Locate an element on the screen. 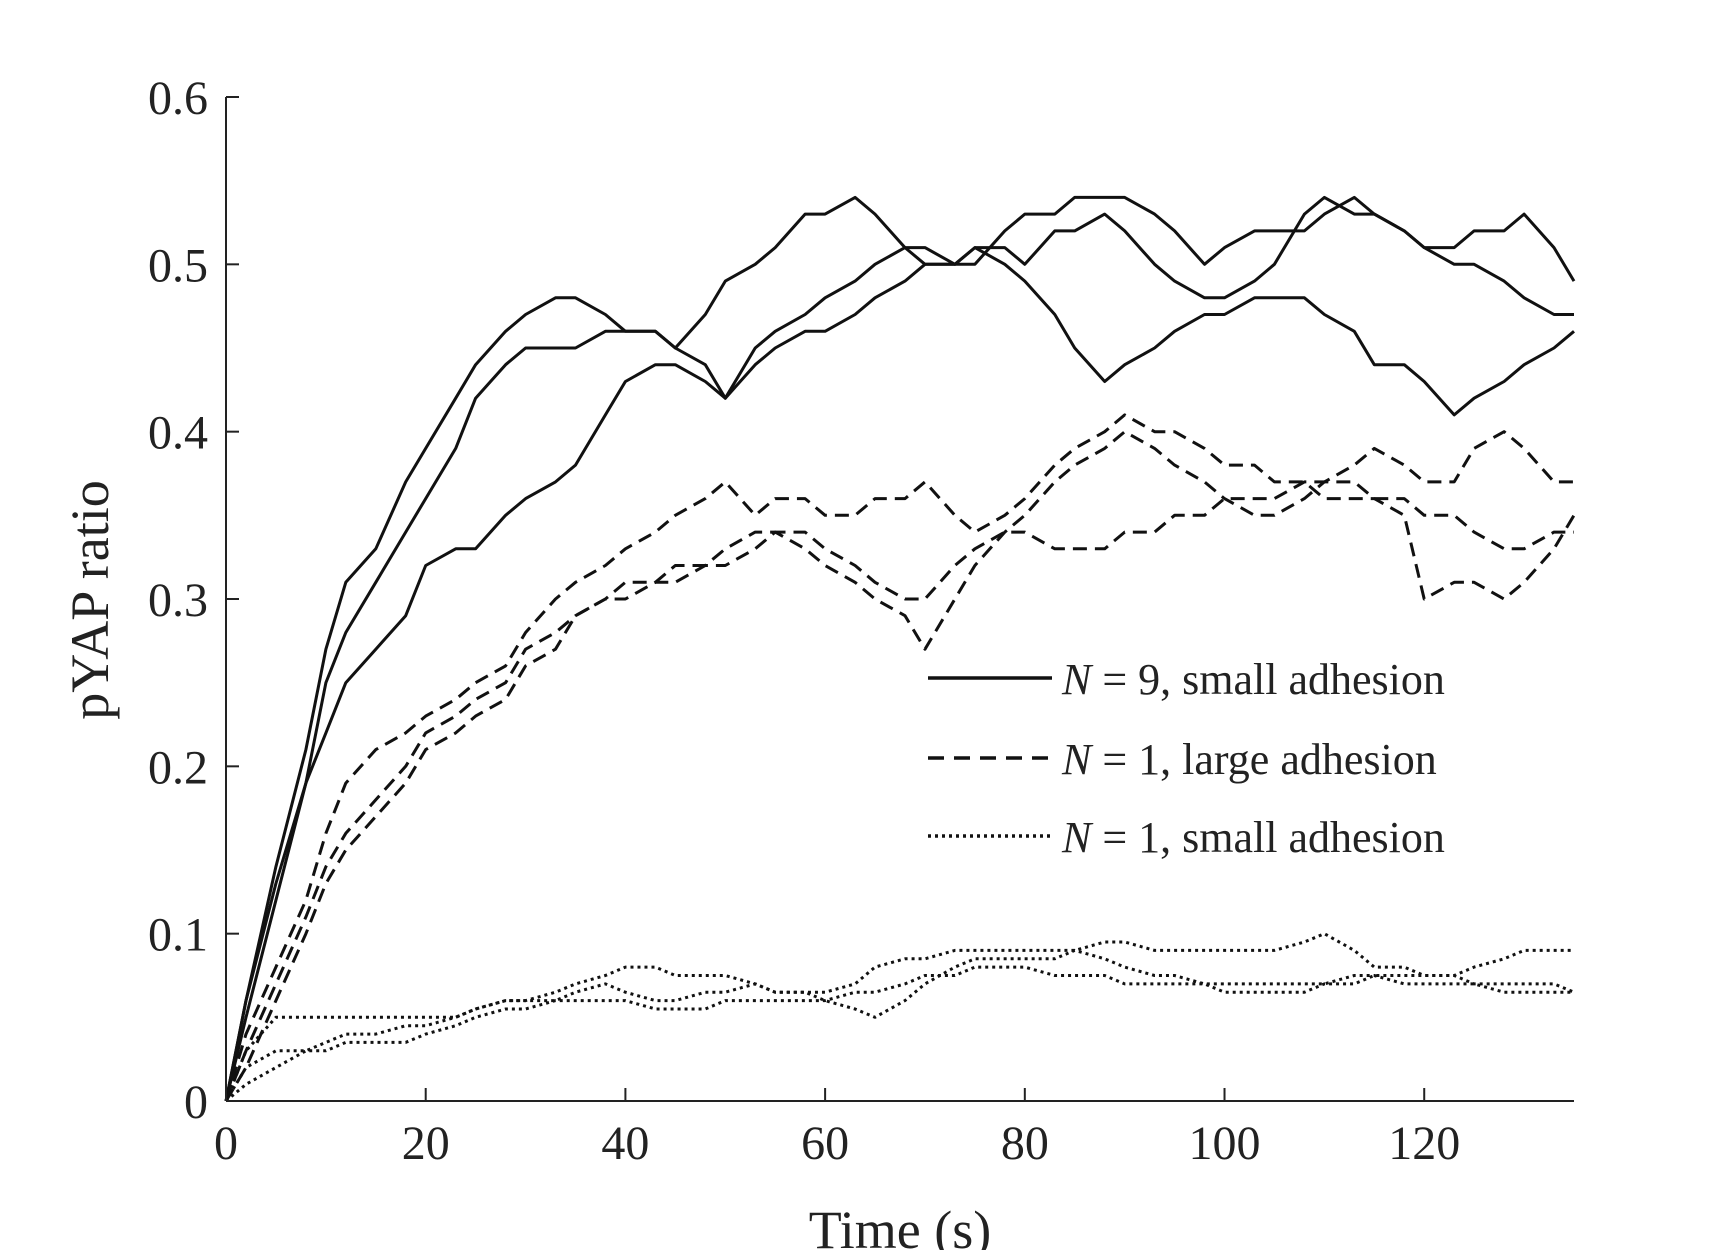 This screenshot has width=1719, height=1250. legend-label-3: N = 1, small adhesion is located at coordinates (1253, 837).